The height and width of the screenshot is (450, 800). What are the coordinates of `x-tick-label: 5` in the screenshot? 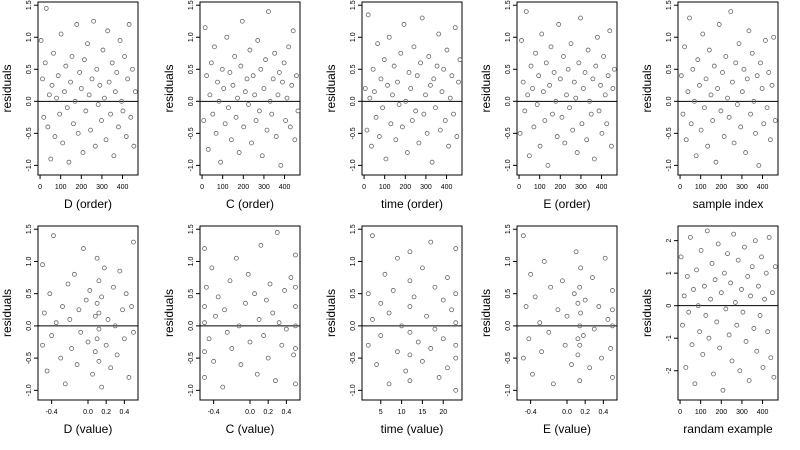 It's located at (381, 412).